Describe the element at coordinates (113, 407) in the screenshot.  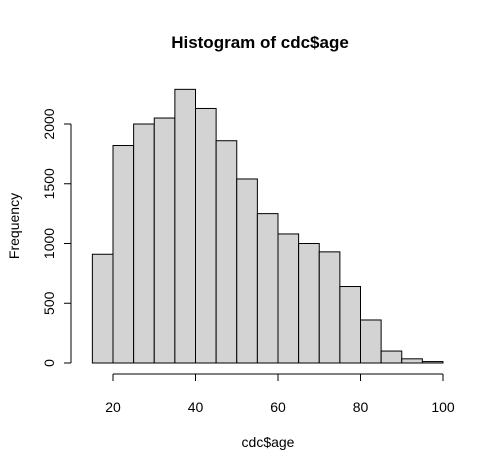
I see `x-tick-label: 20` at that location.